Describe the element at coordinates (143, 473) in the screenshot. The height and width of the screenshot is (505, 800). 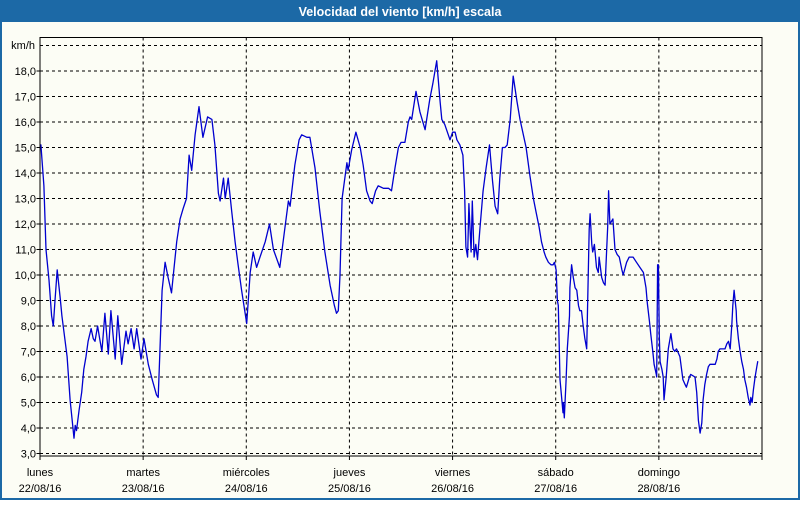
I see `x-axis-day-label: martes` at that location.